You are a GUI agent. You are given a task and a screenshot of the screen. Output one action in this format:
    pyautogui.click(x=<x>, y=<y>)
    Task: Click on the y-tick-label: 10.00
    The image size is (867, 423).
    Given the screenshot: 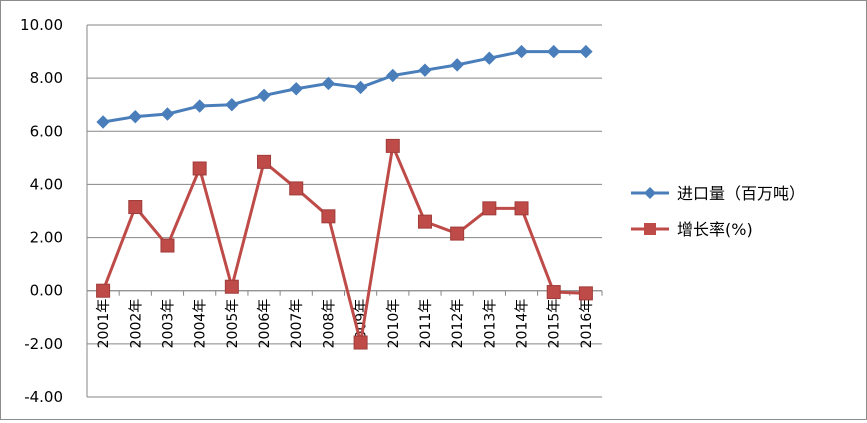 What is the action you would take?
    pyautogui.click(x=41, y=25)
    